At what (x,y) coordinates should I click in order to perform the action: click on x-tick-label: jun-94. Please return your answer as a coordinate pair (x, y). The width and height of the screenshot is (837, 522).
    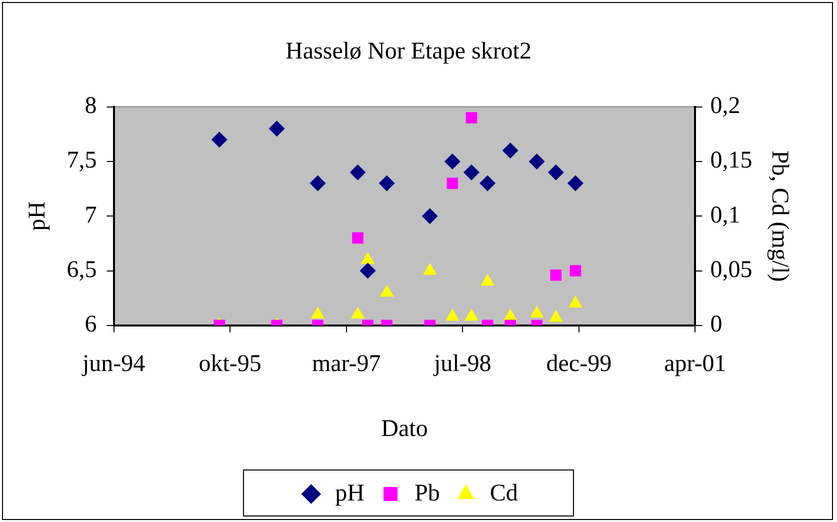
    Looking at the image, I should click on (113, 364).